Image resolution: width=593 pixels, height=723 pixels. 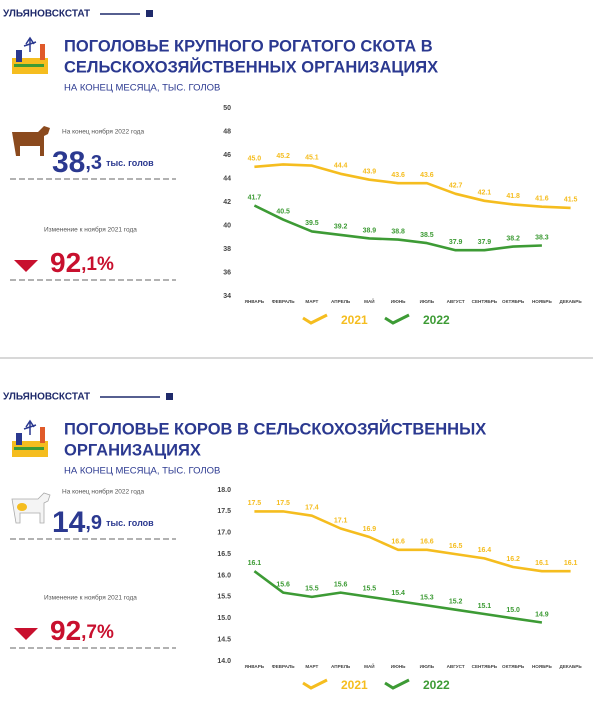 I want to click on stat-change: 92,1%, so click(x=82, y=262).